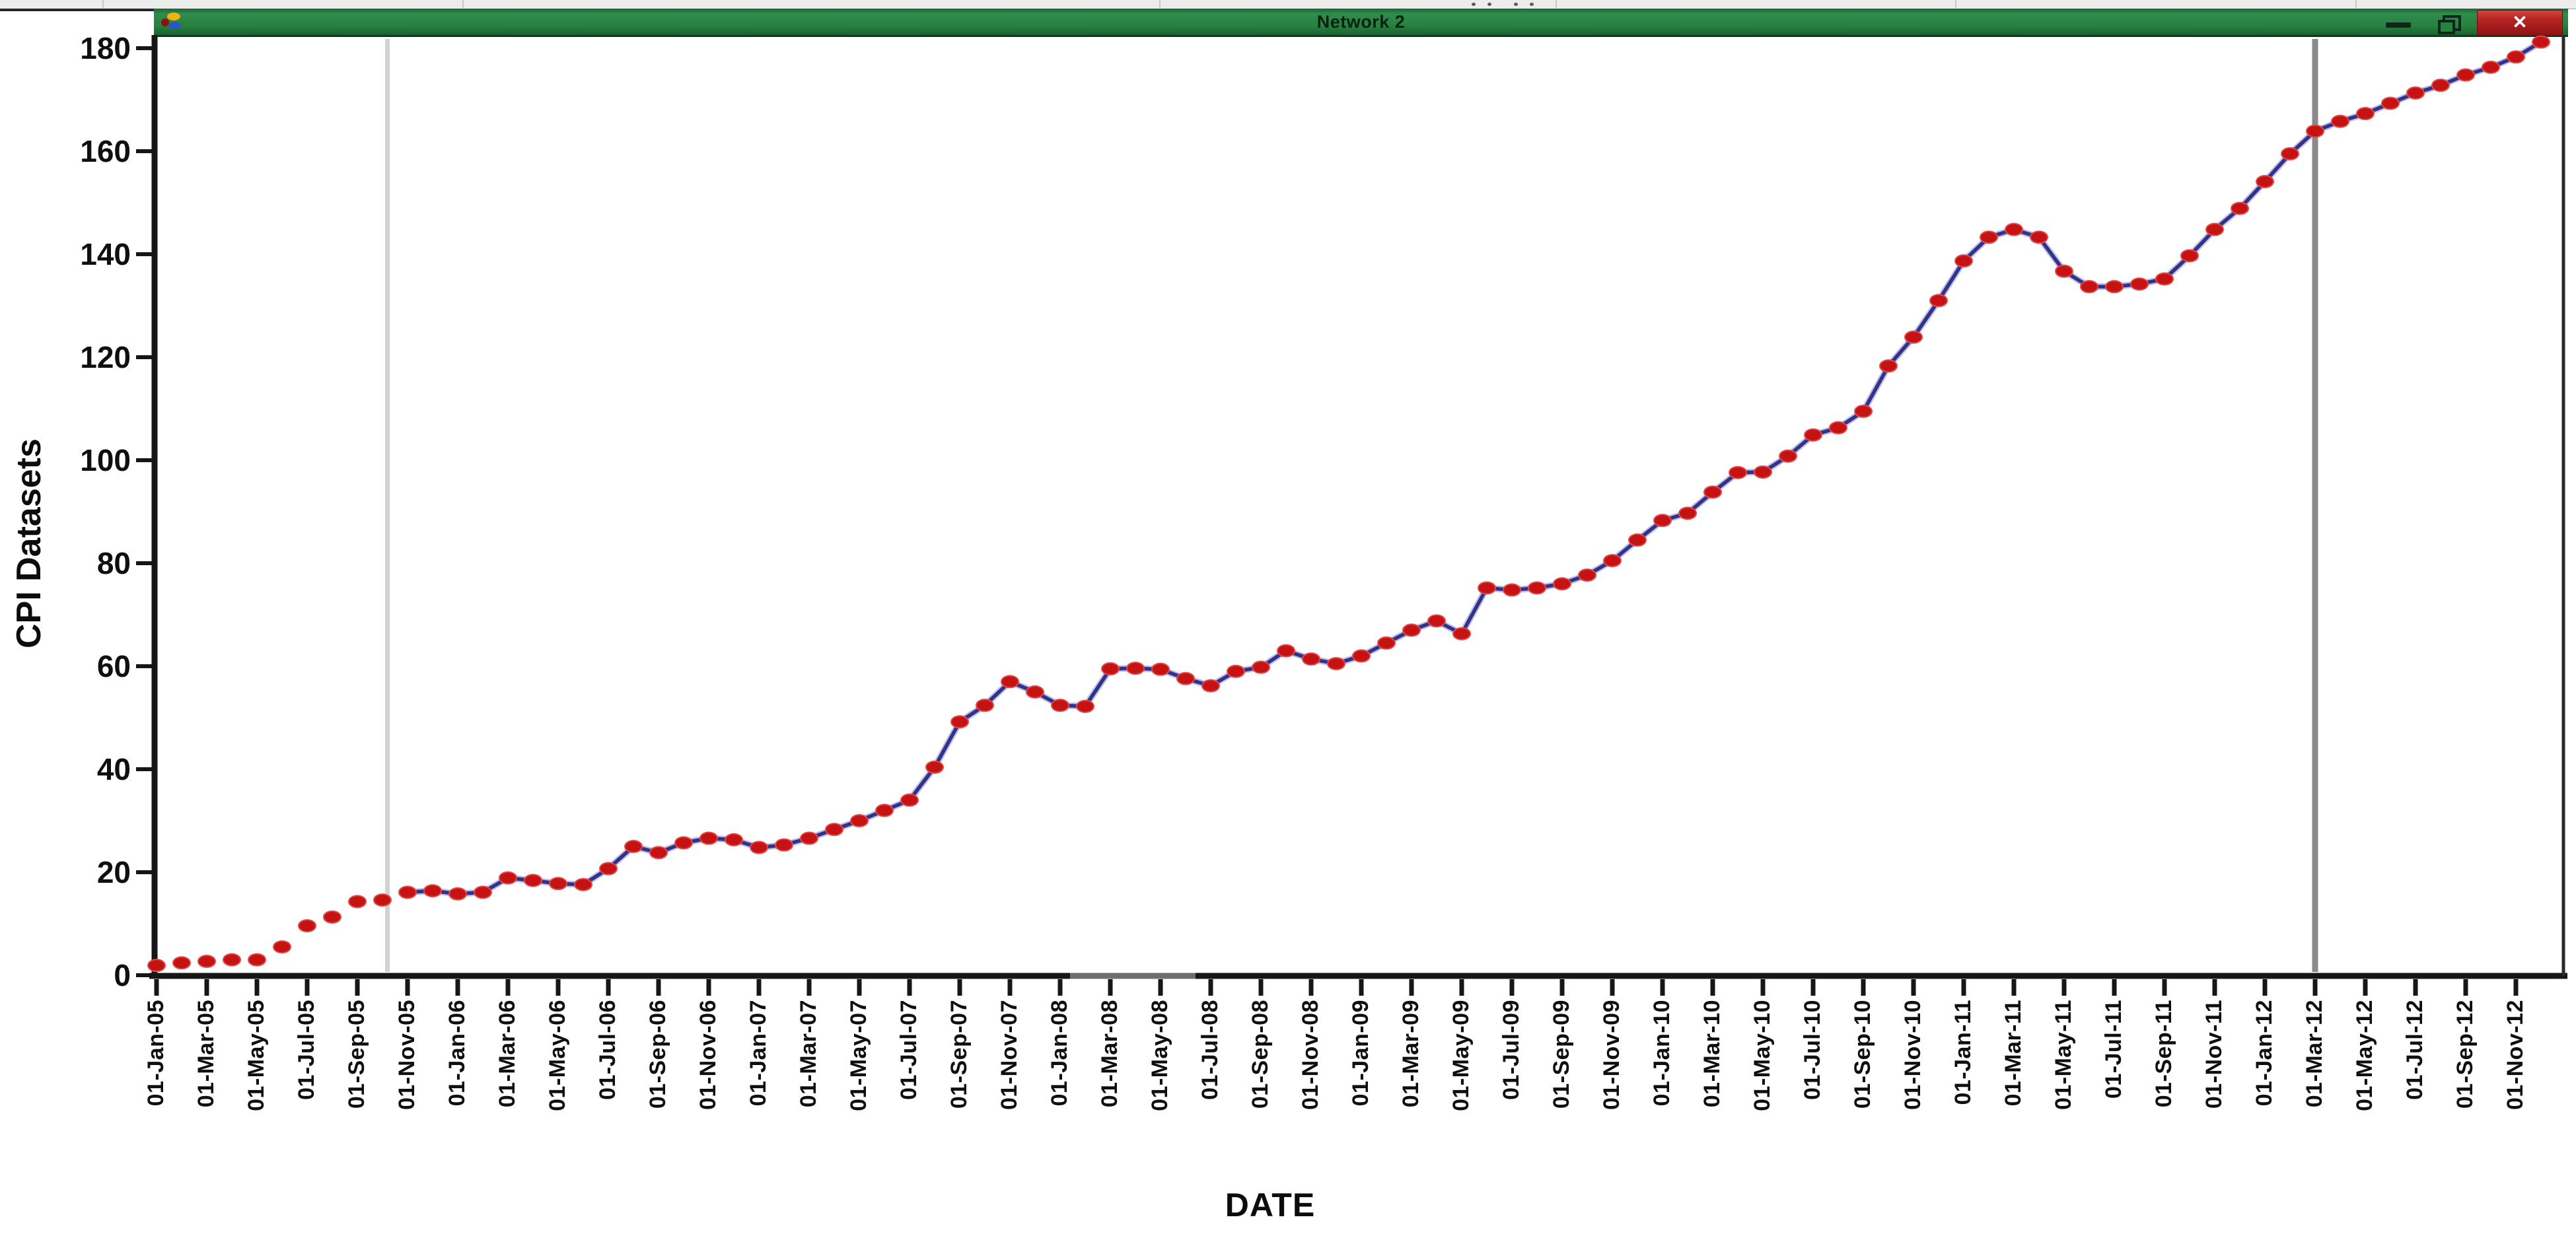 This screenshot has height=1240, width=2576. What do you see at coordinates (256, 1055) in the screenshot?
I see `x-tick-label: 01-May-05` at bounding box center [256, 1055].